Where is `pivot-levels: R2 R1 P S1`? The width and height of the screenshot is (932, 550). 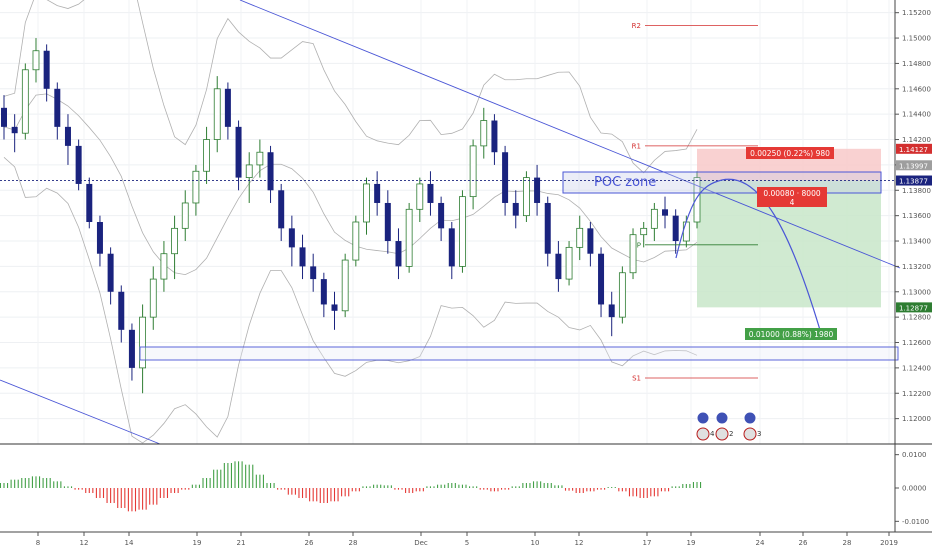 pivot-levels: R2 R1 P S1 is located at coordinates (695, 202).